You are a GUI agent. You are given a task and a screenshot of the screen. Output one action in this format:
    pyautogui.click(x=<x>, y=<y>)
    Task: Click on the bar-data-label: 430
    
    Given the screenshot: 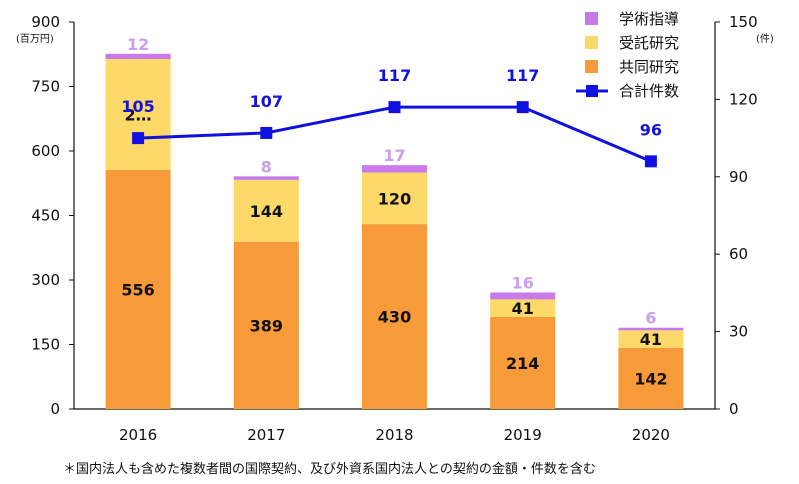 What is the action you would take?
    pyautogui.click(x=394, y=317)
    